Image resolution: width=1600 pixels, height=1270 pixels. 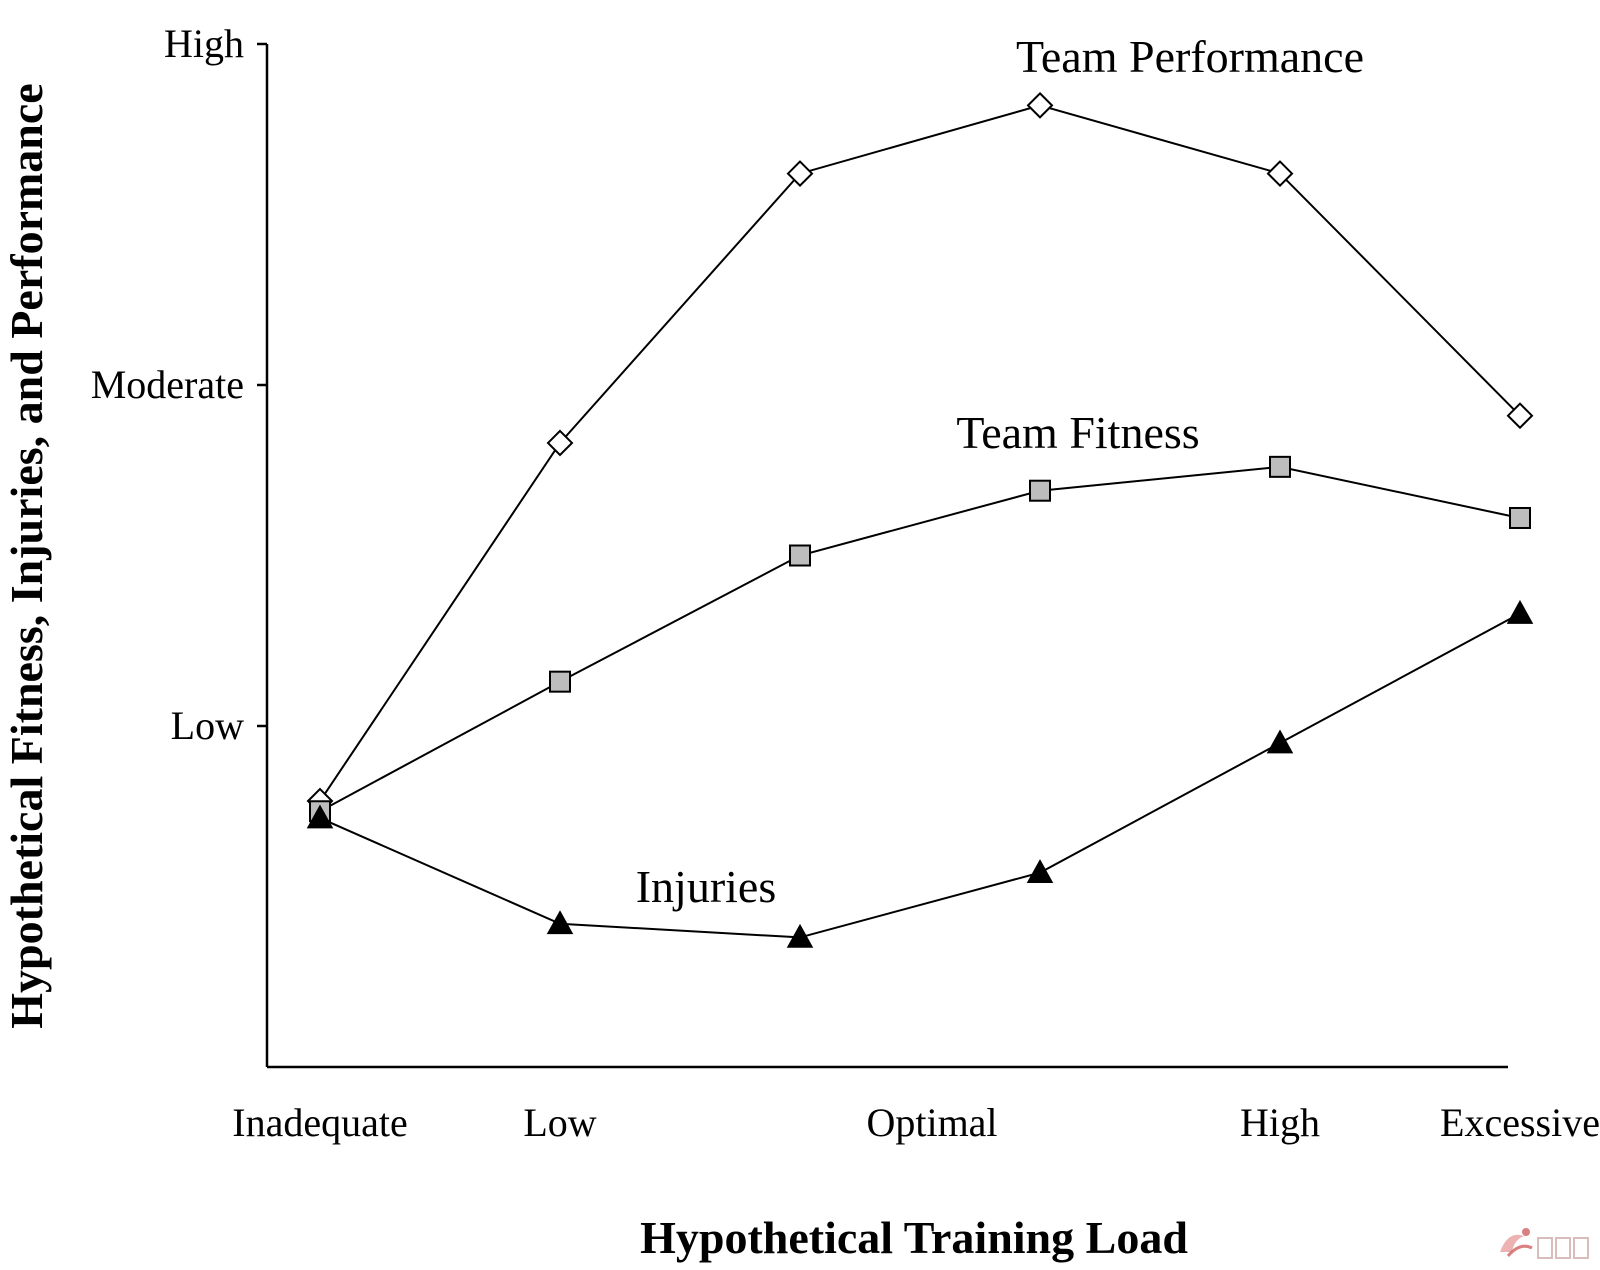 I want to click on y-tick-label-0: Low, so click(x=207, y=725).